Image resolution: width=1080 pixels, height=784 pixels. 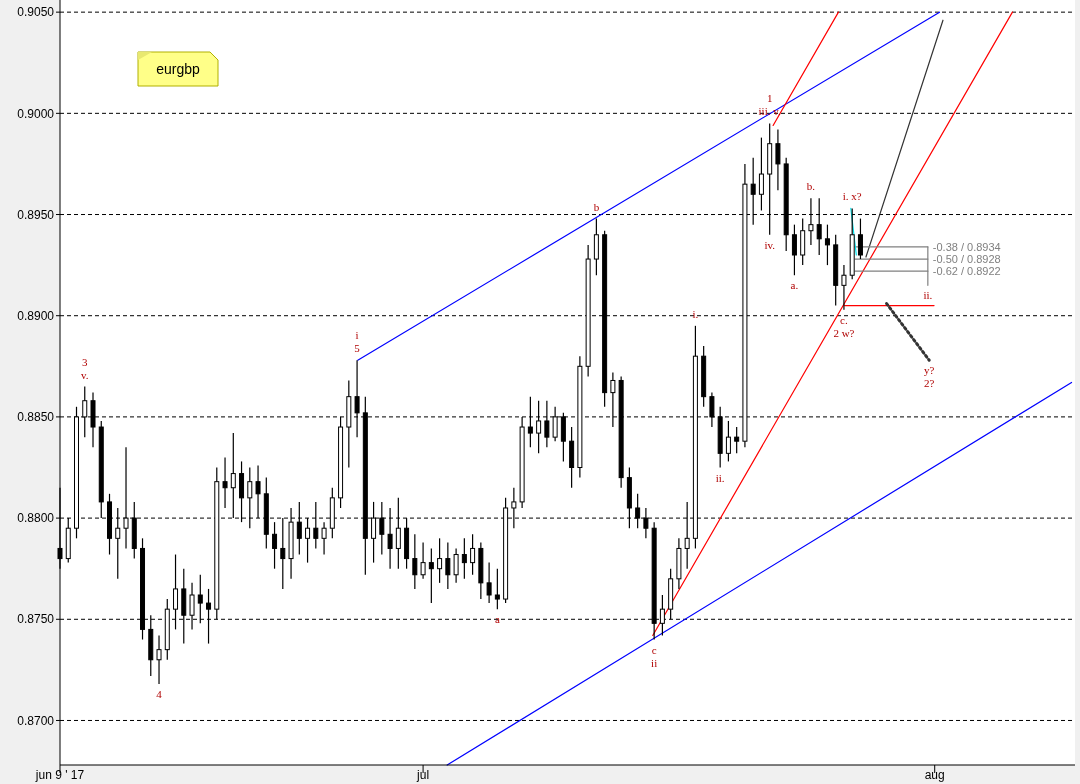 What do you see at coordinates (36, 12) in the screenshot?
I see `y-tick-label: 0.9050` at bounding box center [36, 12].